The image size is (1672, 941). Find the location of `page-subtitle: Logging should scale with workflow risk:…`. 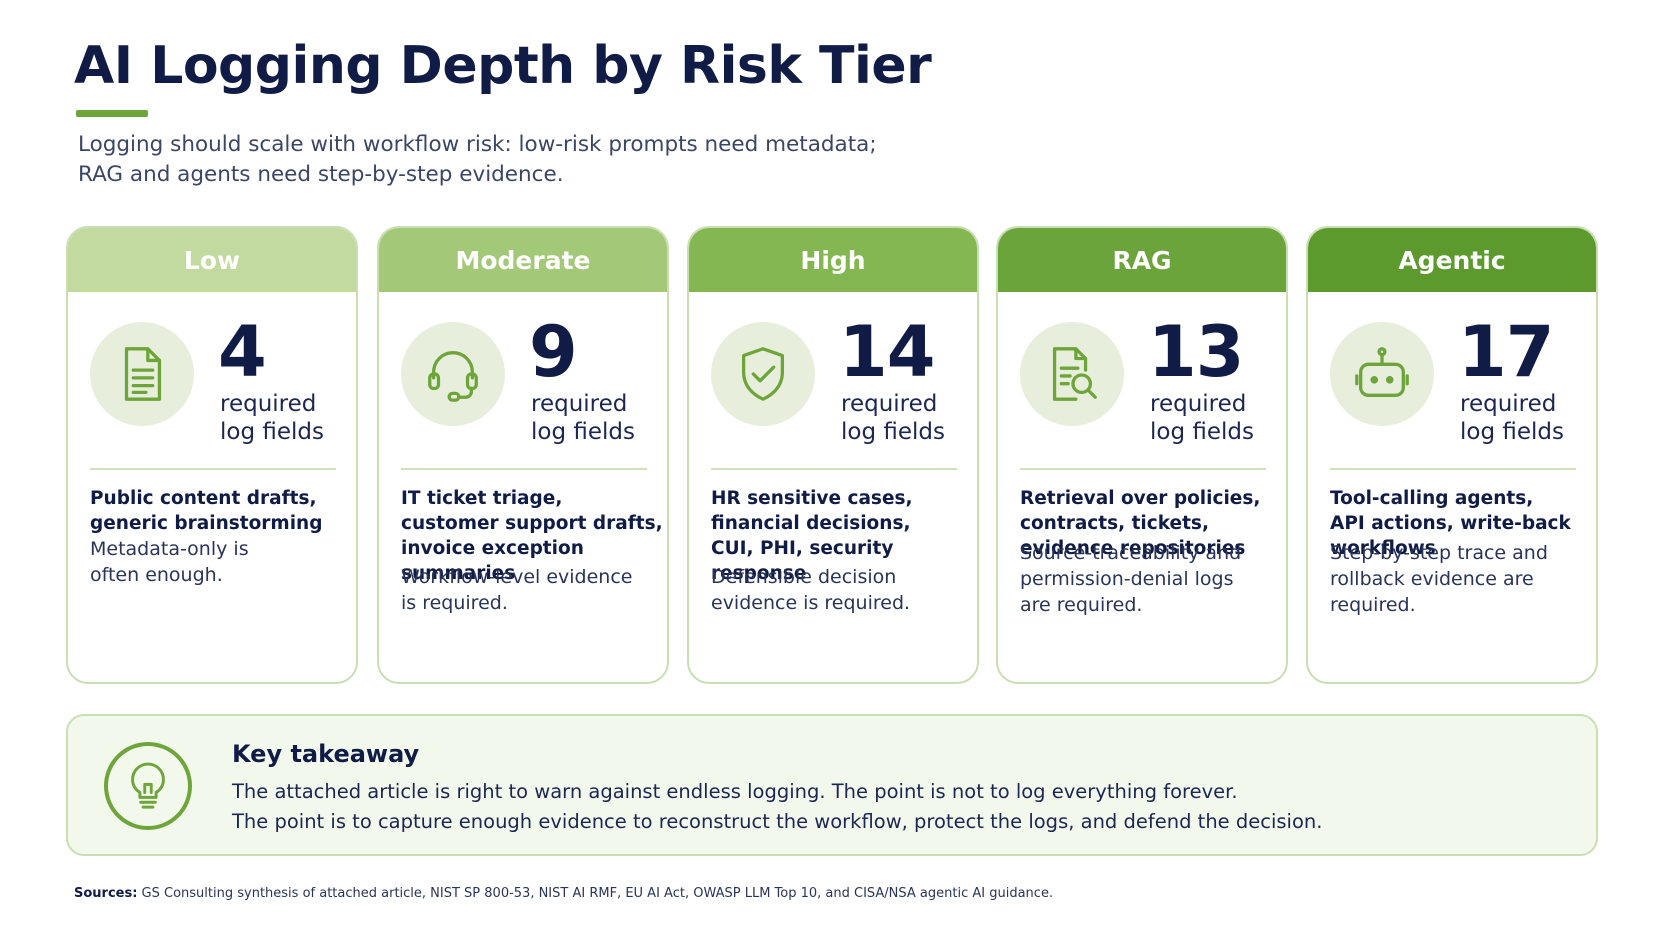

page-subtitle: Logging should scale with workflow risk:… is located at coordinates (528, 160).